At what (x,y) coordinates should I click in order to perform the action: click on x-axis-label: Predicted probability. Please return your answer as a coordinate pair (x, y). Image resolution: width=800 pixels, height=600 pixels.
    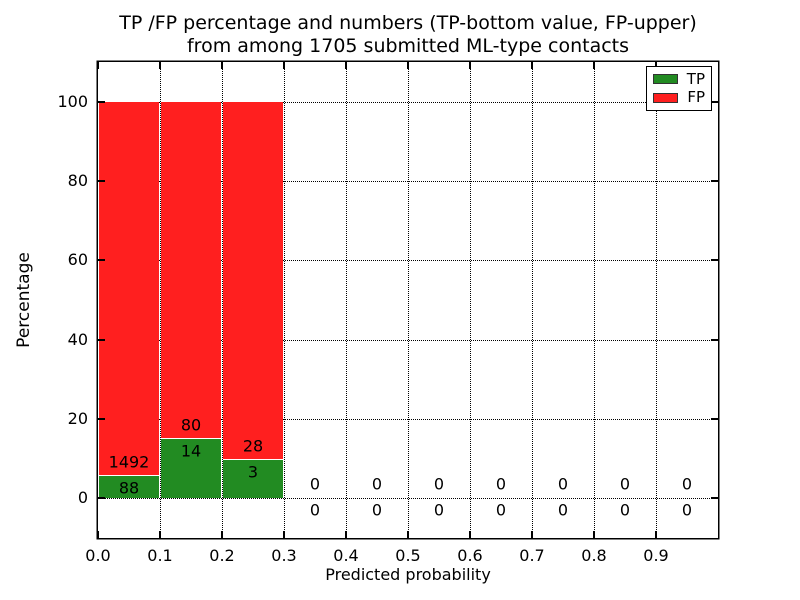
    Looking at the image, I should click on (408, 574).